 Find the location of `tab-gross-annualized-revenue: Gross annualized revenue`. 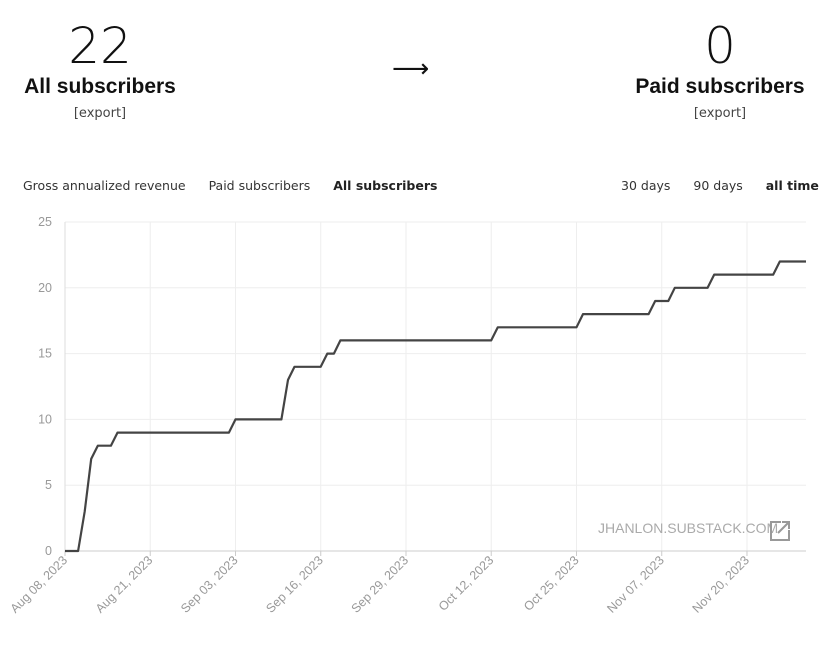

tab-gross-annualized-revenue: Gross annualized revenue is located at coordinates (104, 185).